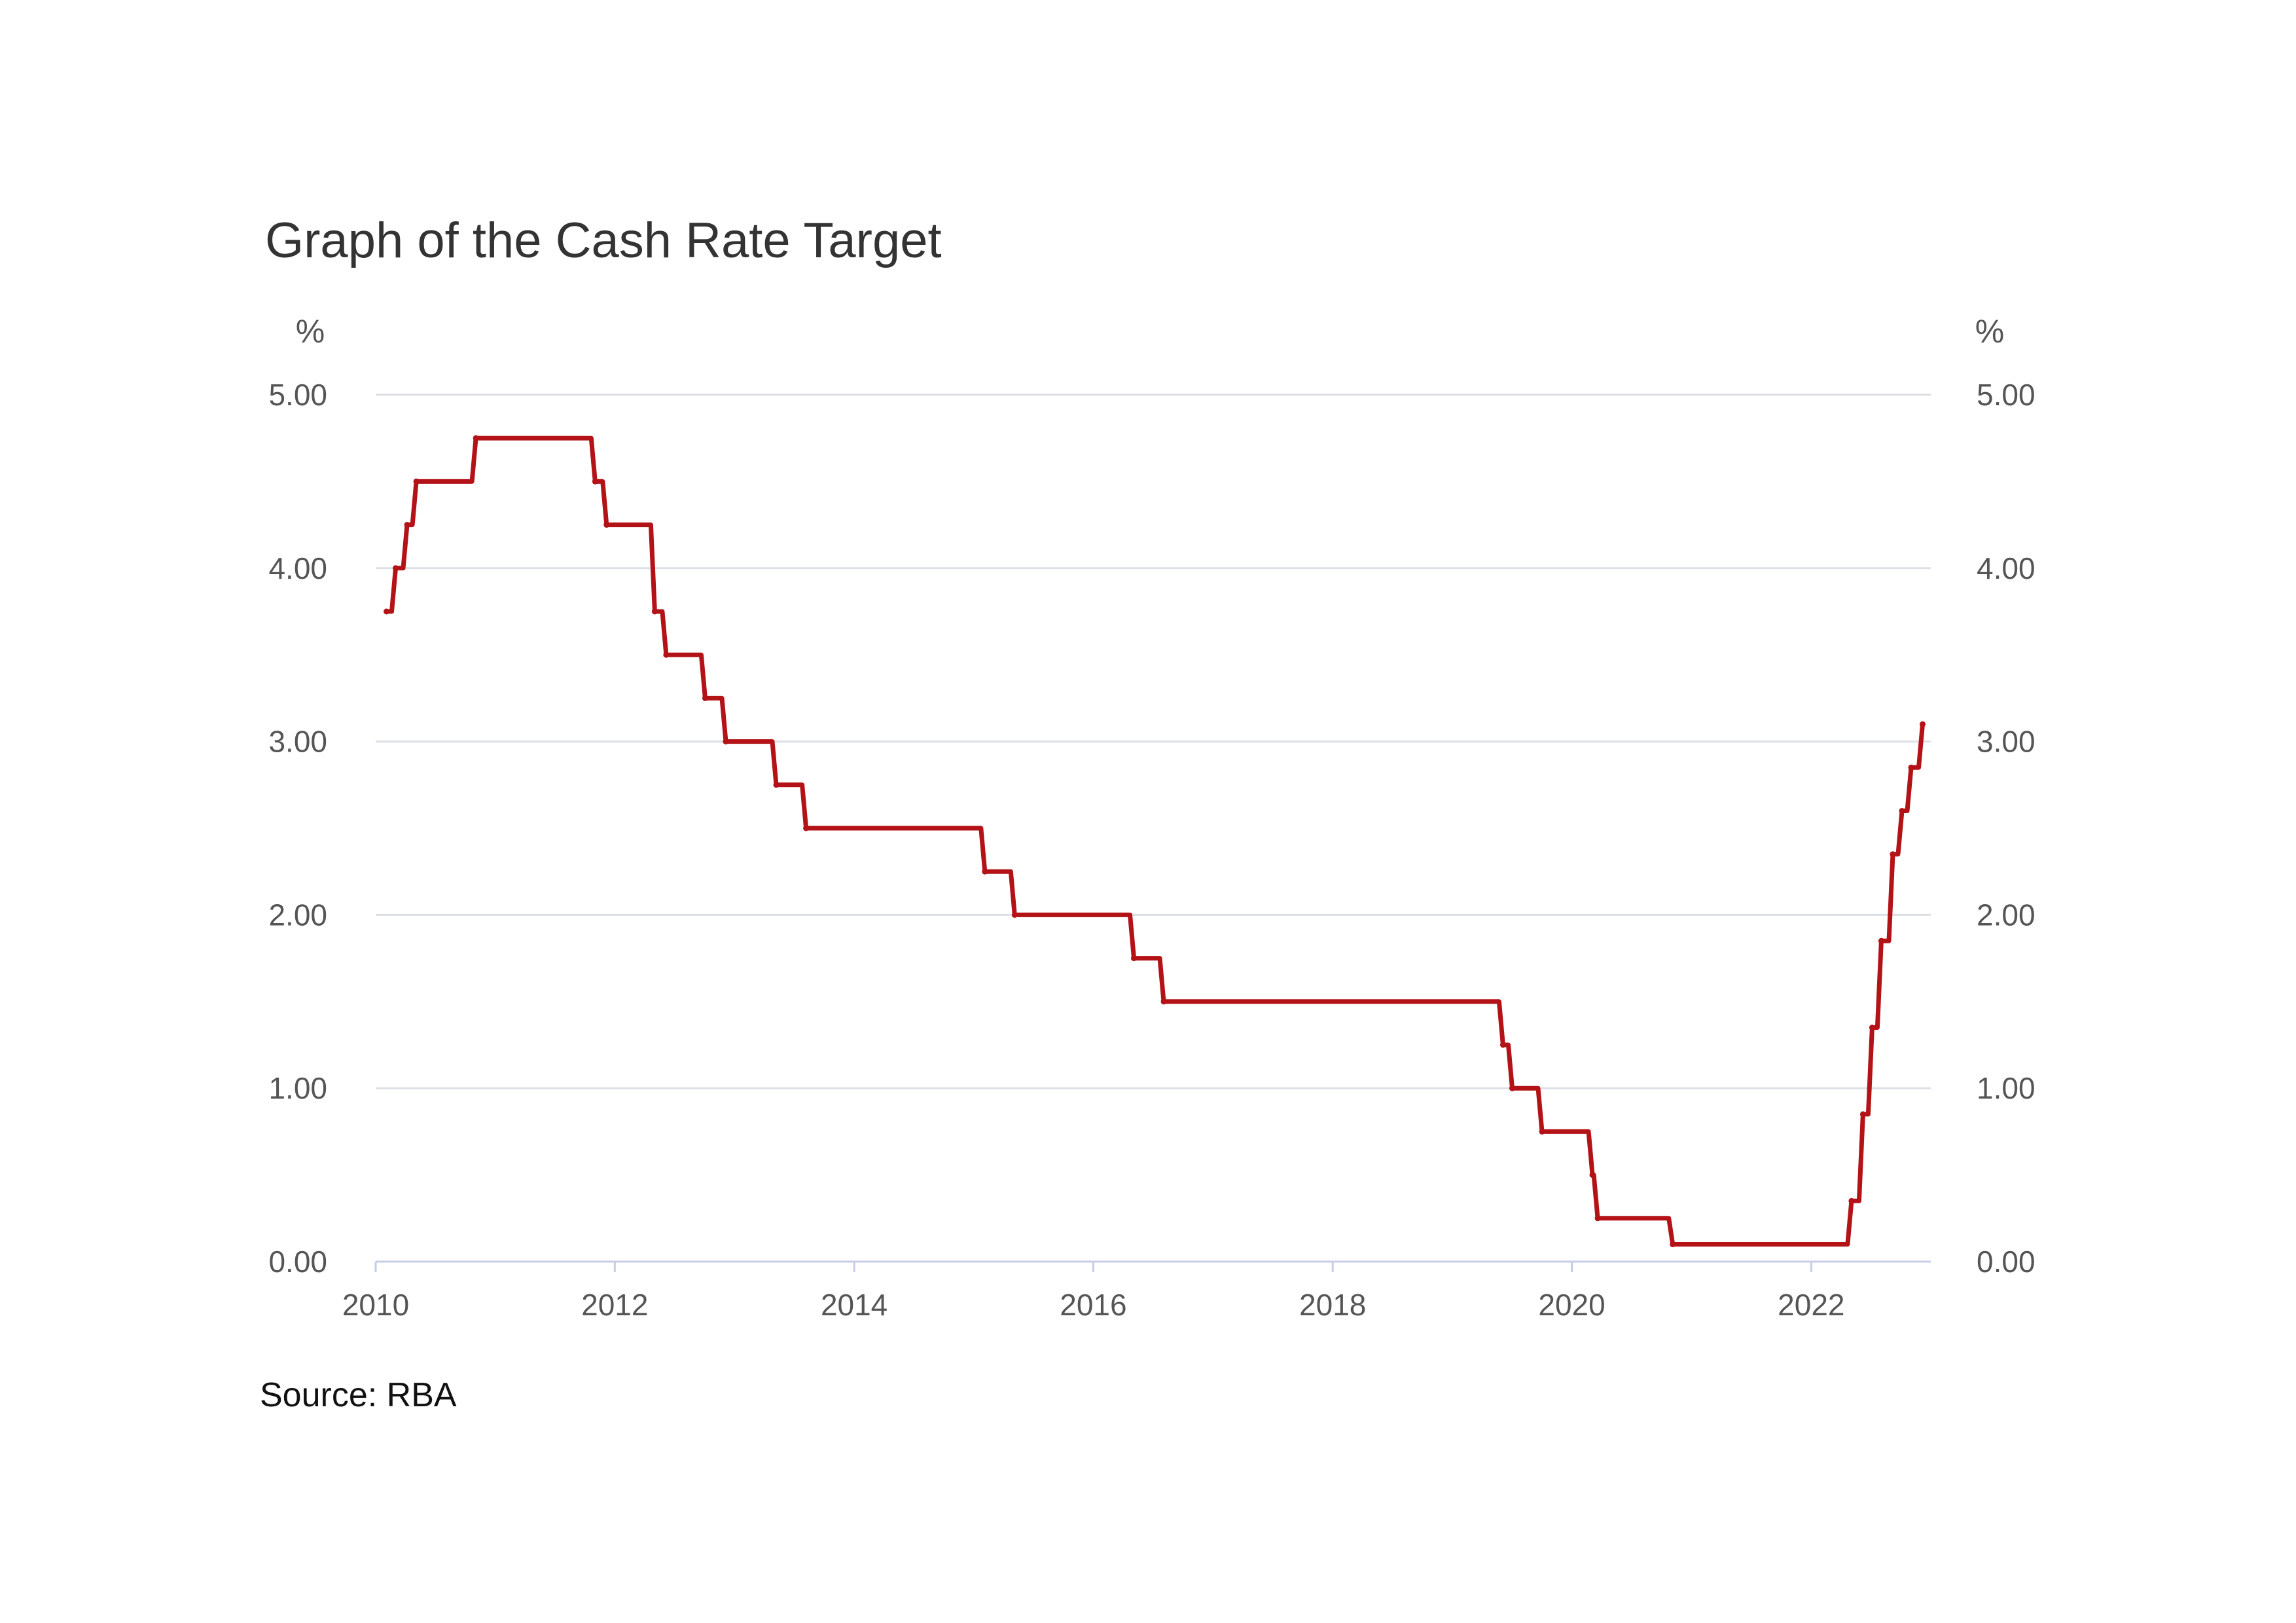 This screenshot has width=2296, height=1623. What do you see at coordinates (297, 395) in the screenshot?
I see `y-tick-label-left: 5.00` at bounding box center [297, 395].